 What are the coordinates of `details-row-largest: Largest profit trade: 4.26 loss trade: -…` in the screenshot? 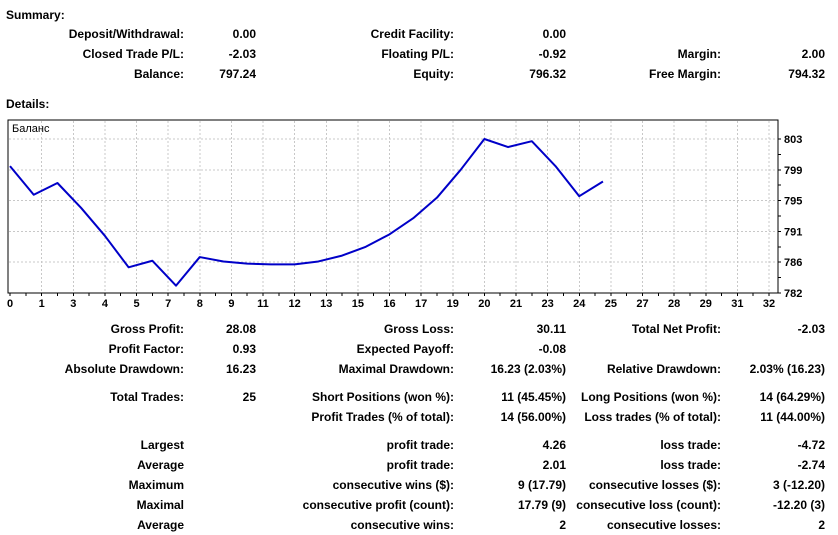 It's located at (419, 445).